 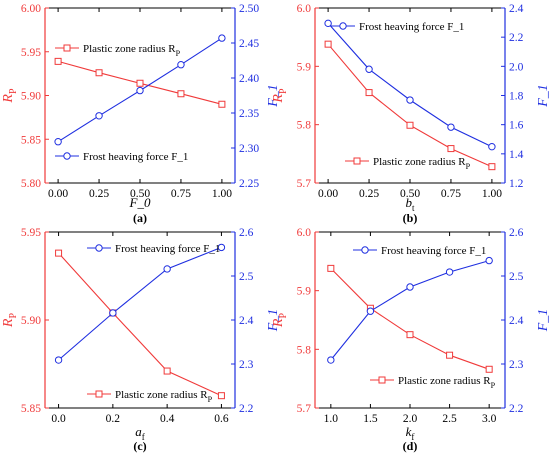 I want to click on y-right-tick-label: 2.30, so click(x=249, y=149).